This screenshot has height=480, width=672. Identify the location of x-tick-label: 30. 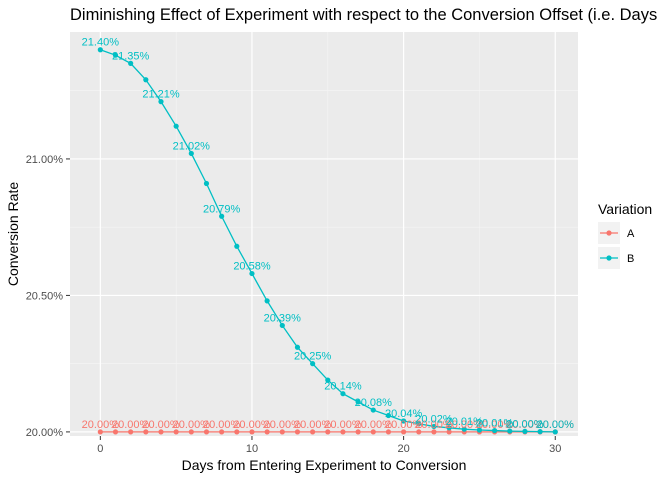
(555, 449).